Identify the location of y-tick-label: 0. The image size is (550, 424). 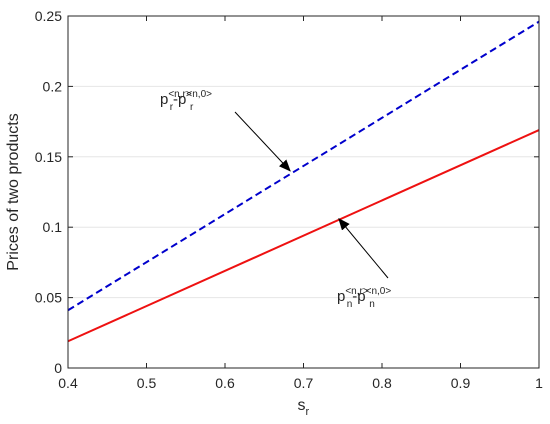
(58, 368).